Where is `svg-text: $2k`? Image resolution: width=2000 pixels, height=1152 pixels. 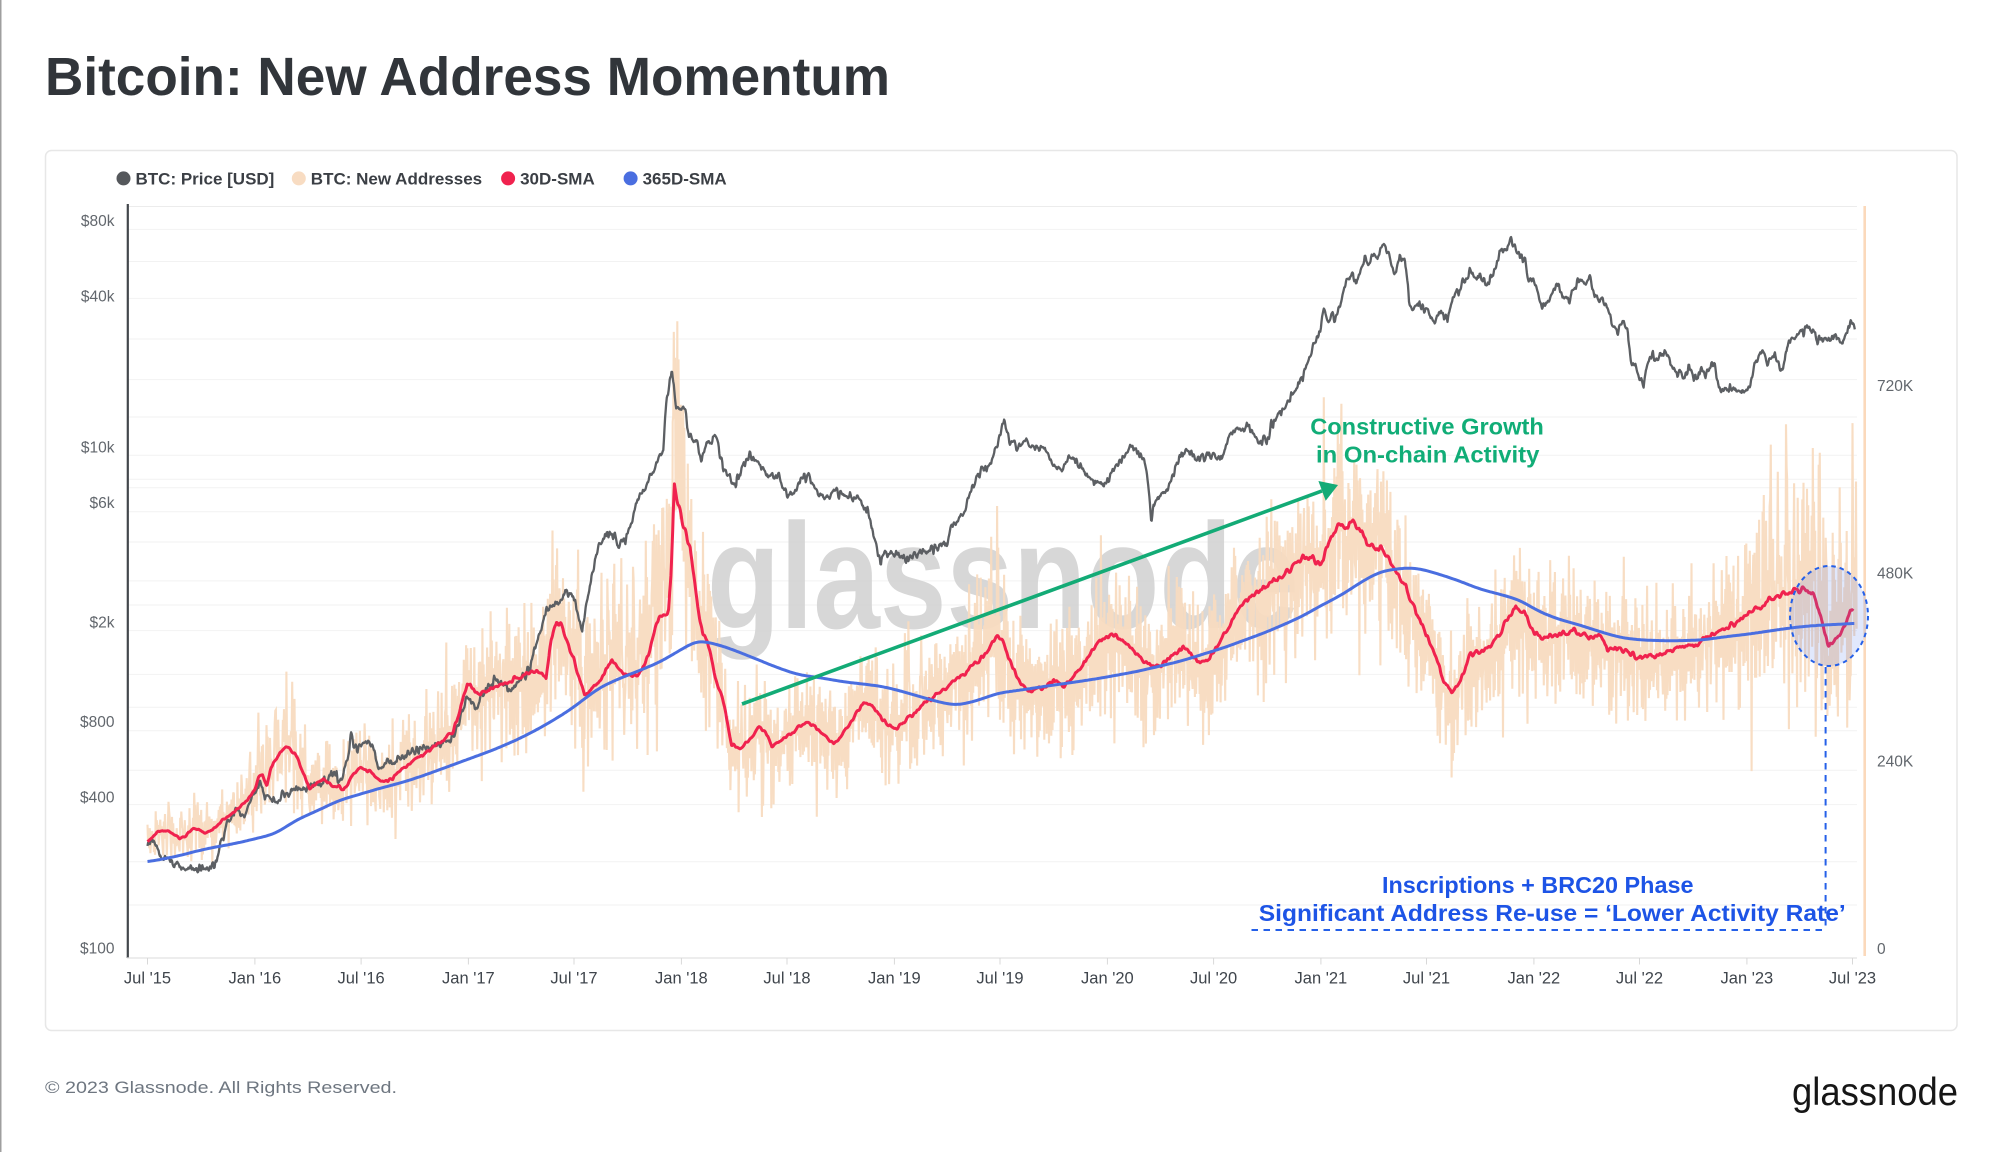
svg-text: $2k is located at coordinates (102, 622).